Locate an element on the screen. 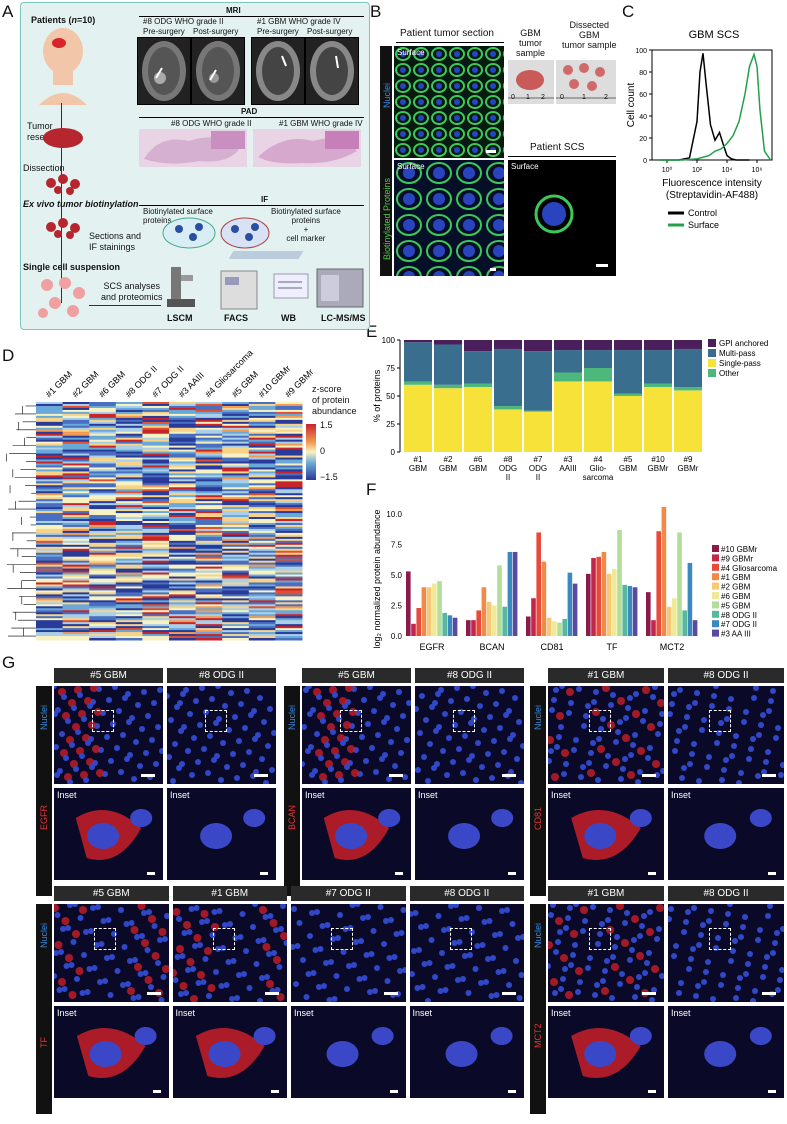  e-category-label: GBM is located at coordinates (478, 468).